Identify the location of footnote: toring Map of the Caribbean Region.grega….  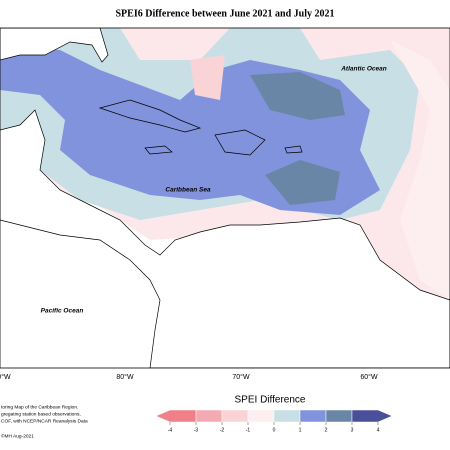
(44, 421).